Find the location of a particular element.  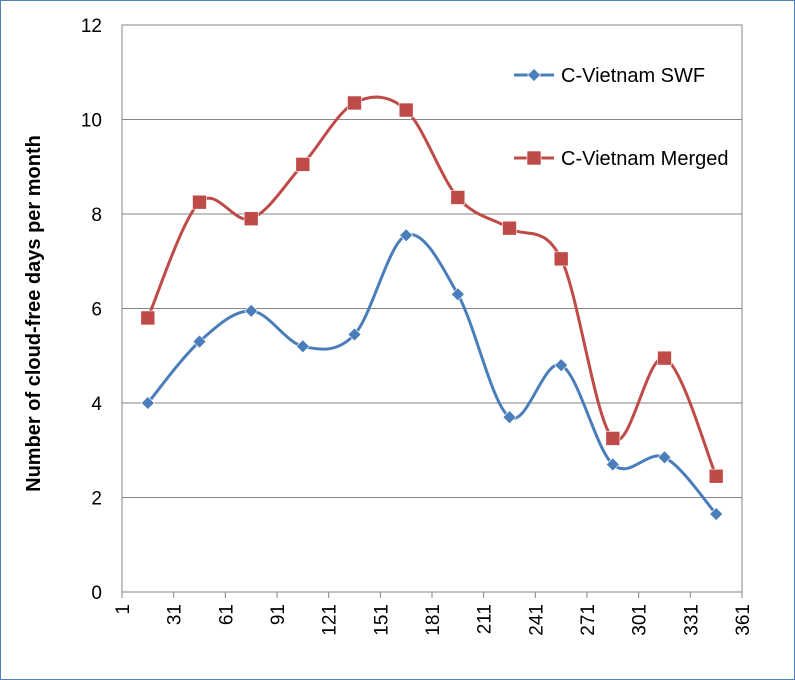

y-tick-label: 12 is located at coordinates (91, 26).